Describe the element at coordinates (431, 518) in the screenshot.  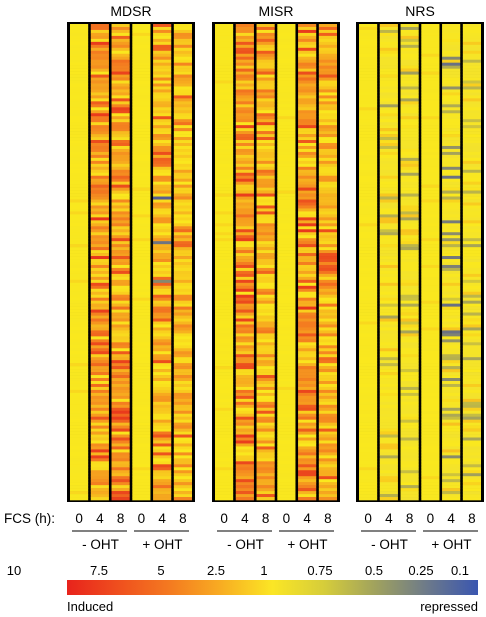
I see `time-tick-label: 0` at that location.